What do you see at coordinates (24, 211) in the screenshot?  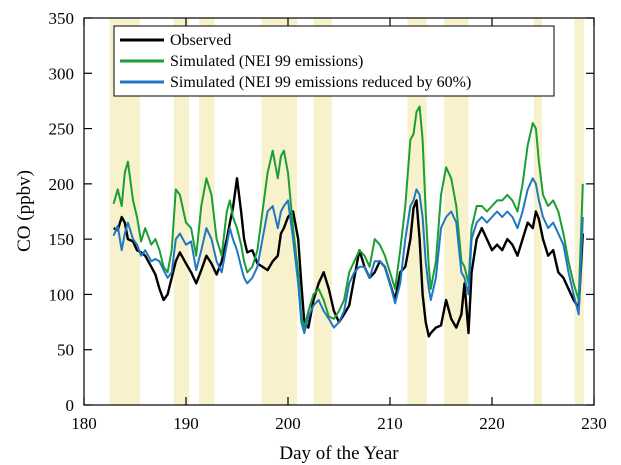 I see `y-axis-title: CO (ppbv)` at bounding box center [24, 211].